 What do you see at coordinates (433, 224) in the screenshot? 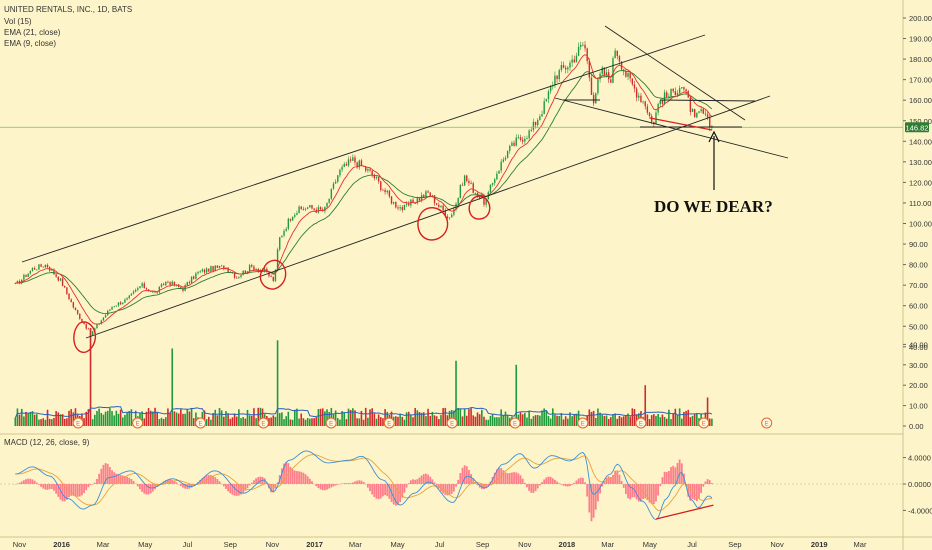
I see `circle-jul-2017` at bounding box center [433, 224].